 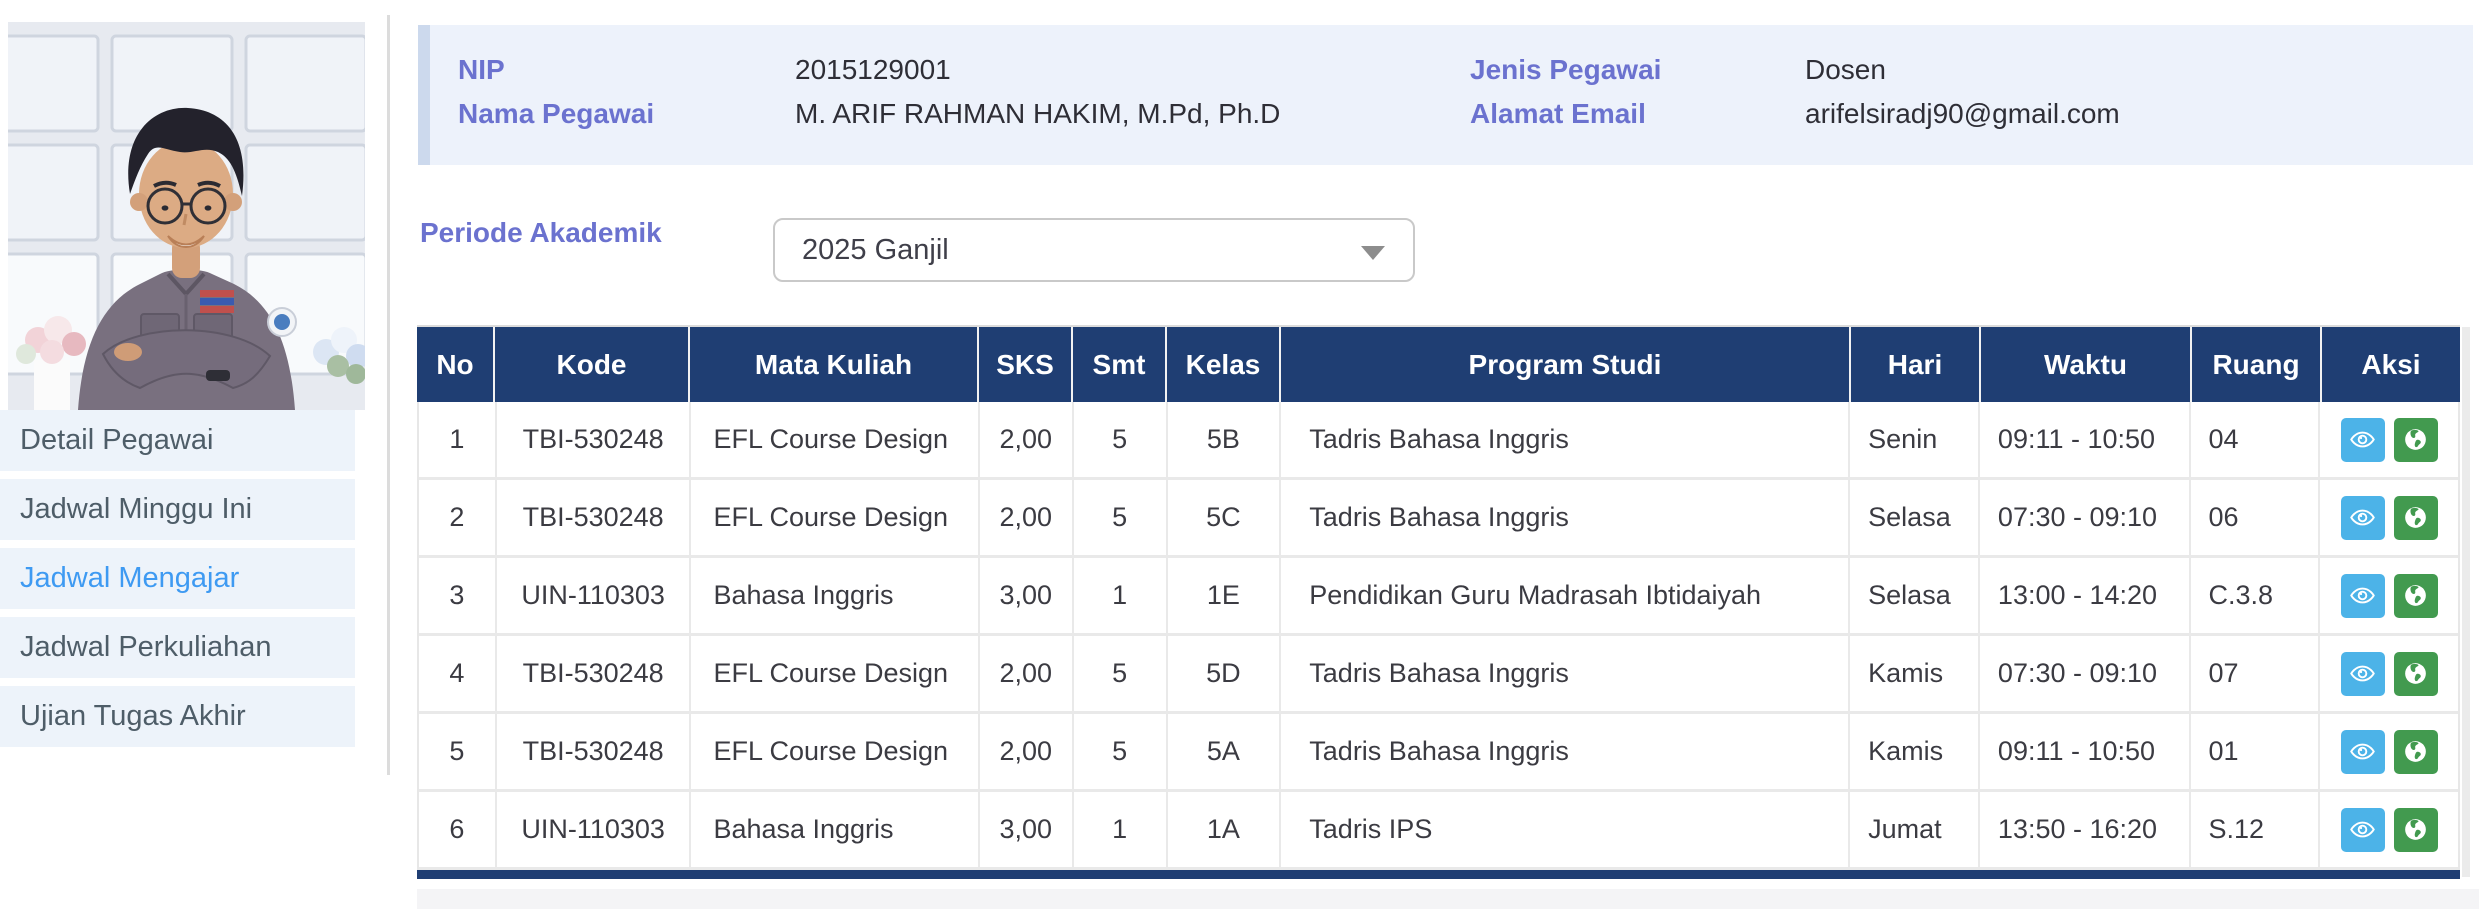 I want to click on table-bottom-bar, so click(x=1438, y=874).